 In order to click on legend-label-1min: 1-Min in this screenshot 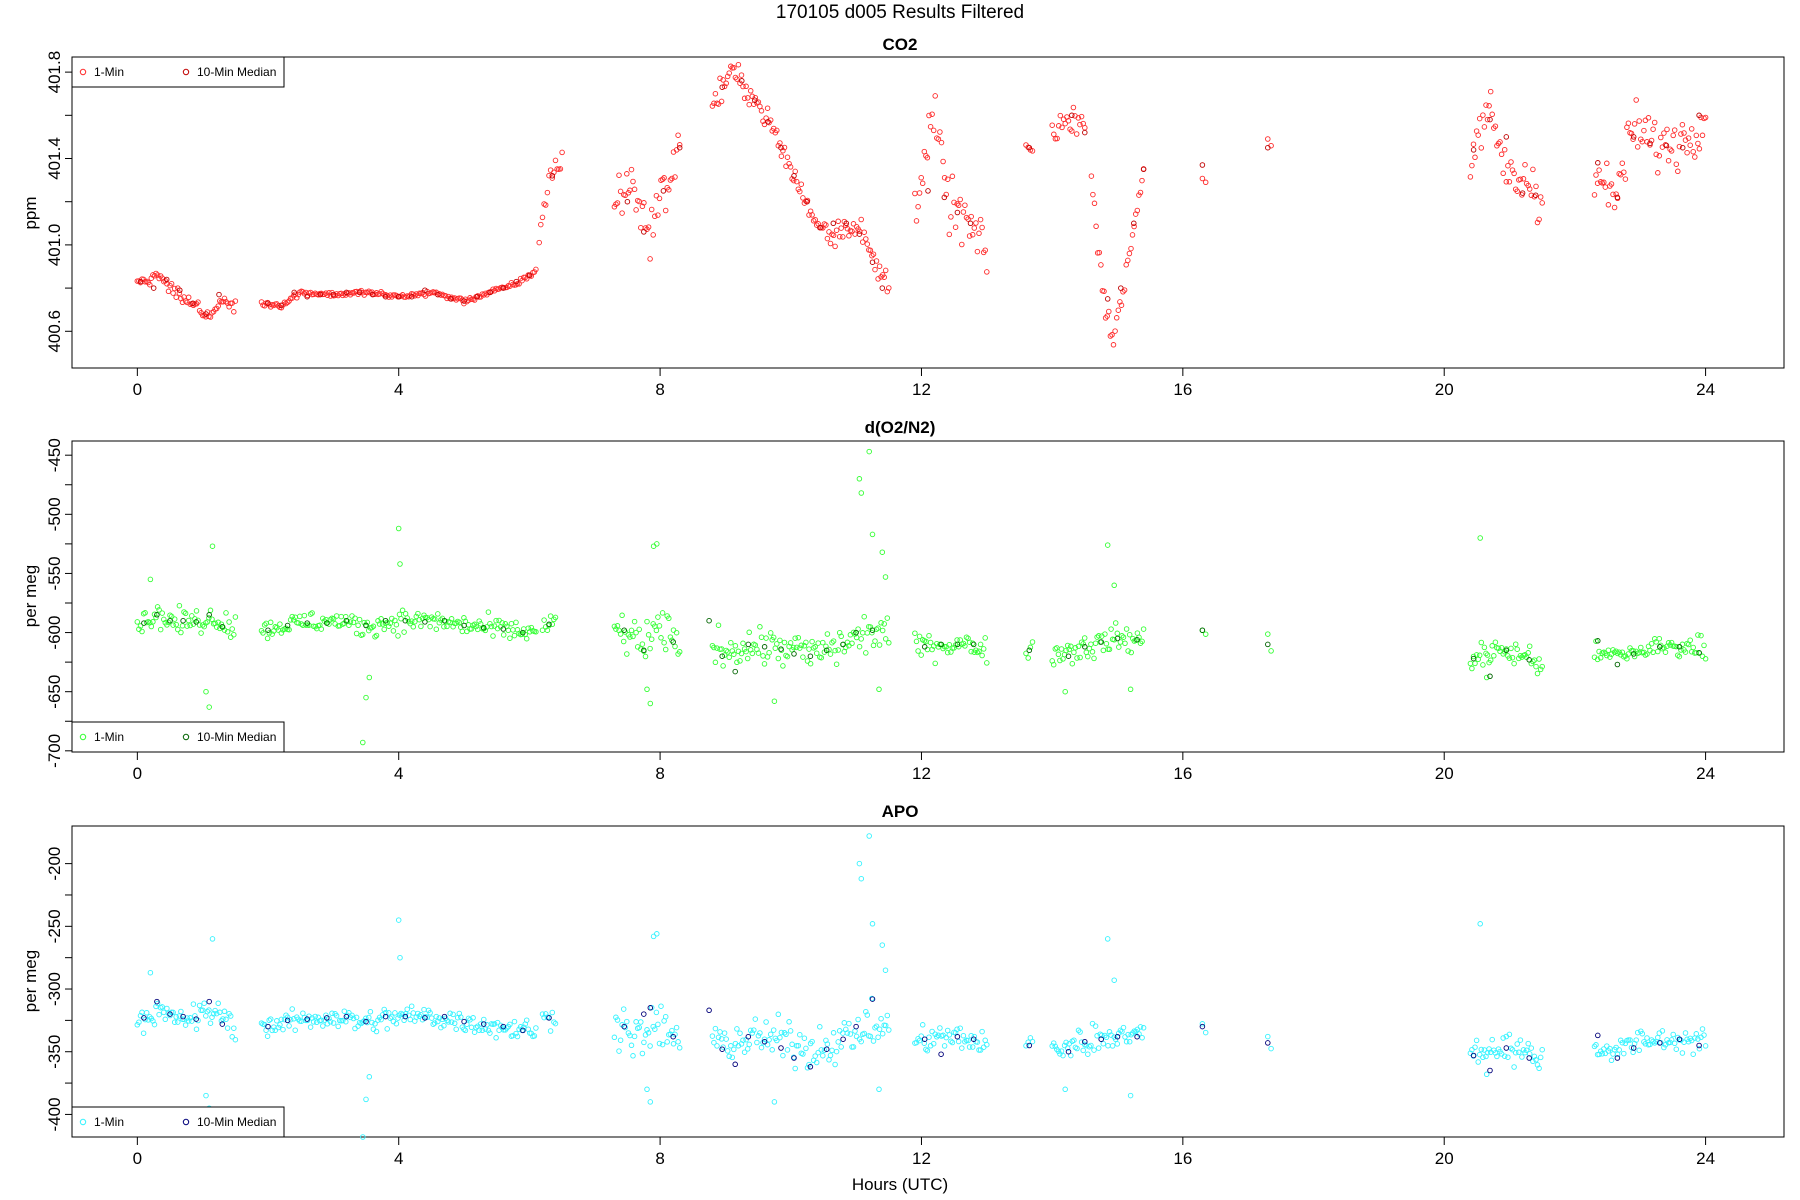, I will do `click(109, 737)`.